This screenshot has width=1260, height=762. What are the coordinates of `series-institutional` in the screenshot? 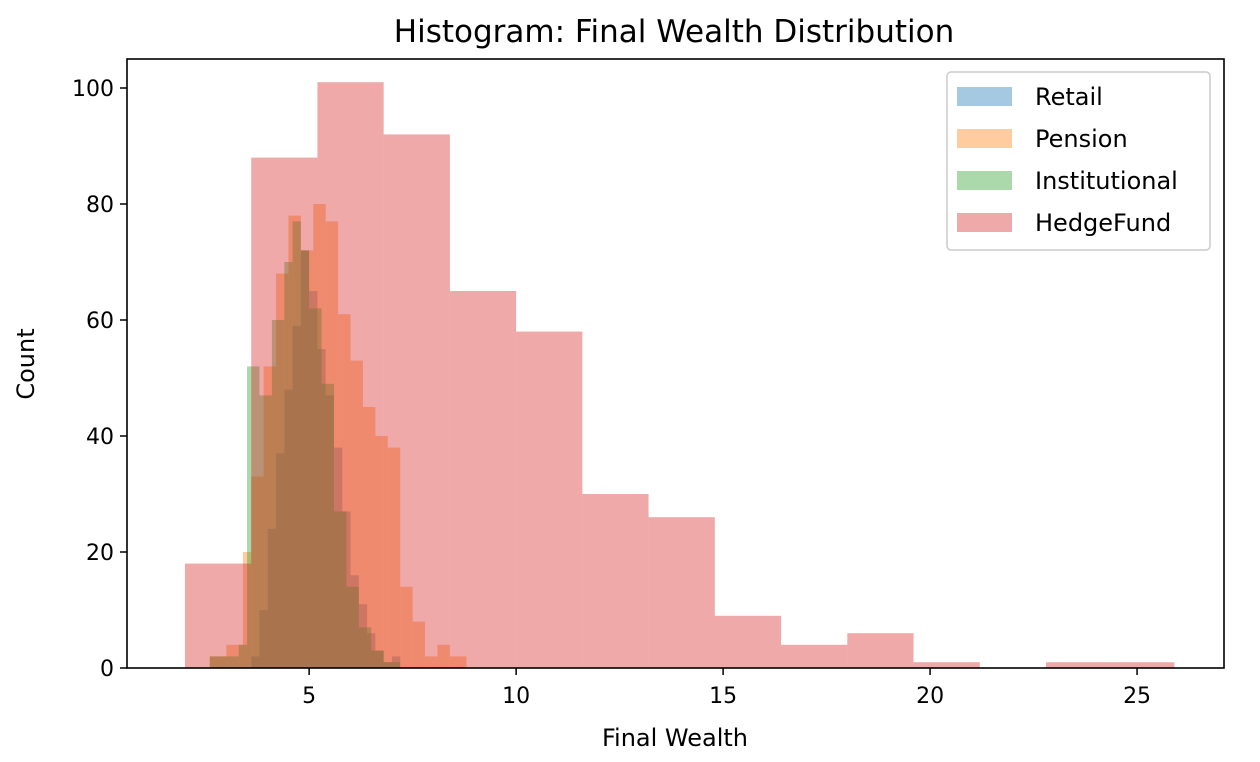 It's located at (305, 444).